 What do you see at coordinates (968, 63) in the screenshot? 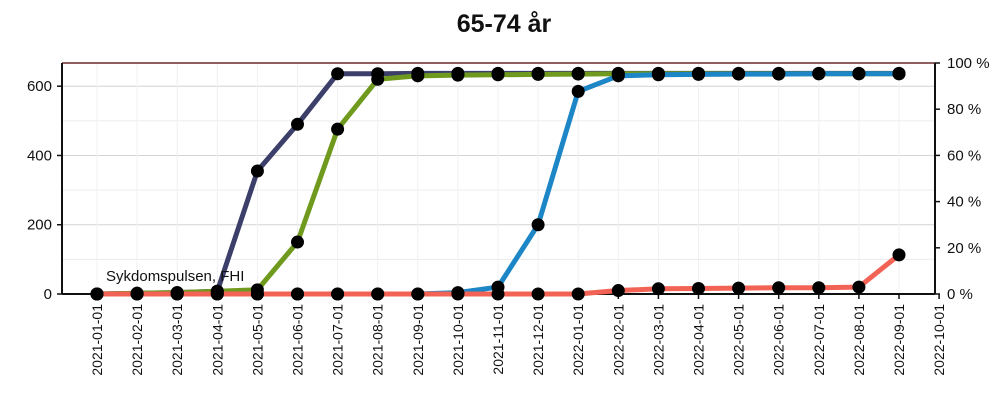
I see `y-right-tick-label: 100 %` at bounding box center [968, 63].